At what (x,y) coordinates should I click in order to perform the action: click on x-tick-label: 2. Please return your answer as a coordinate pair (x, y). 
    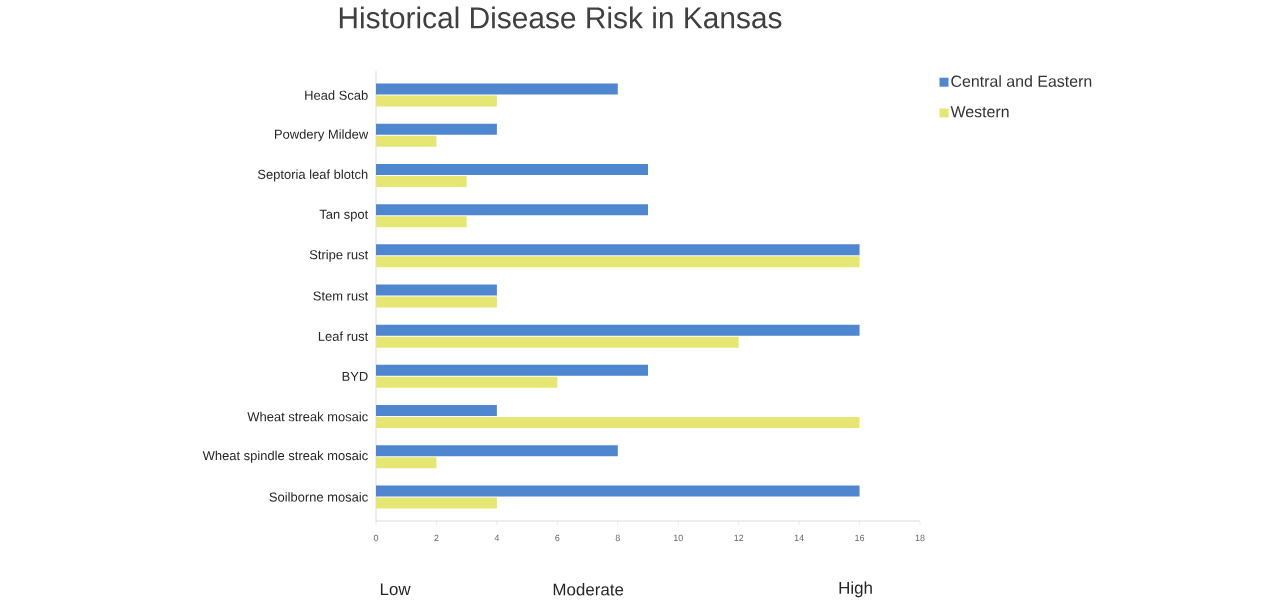
    Looking at the image, I should click on (436, 538).